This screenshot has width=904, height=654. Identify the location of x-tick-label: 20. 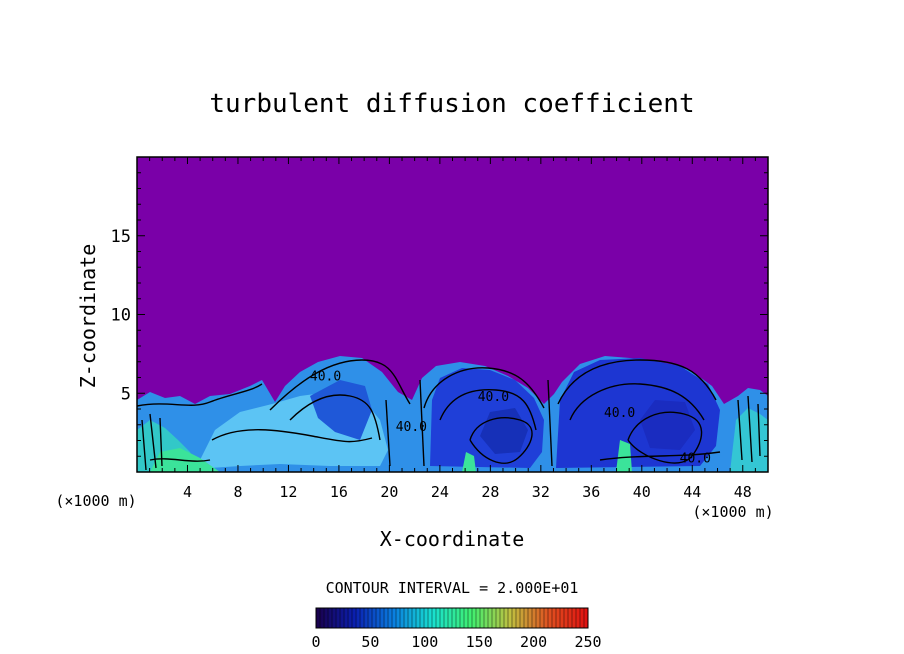
(389, 492).